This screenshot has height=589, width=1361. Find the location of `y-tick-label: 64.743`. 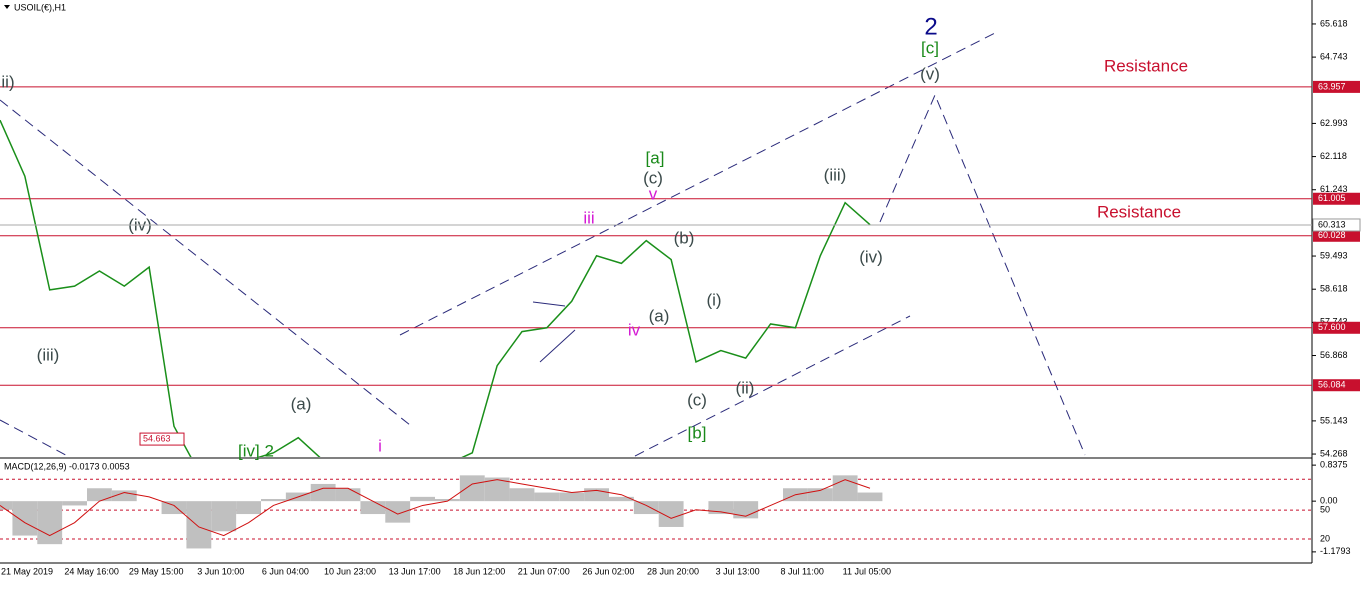

y-tick-label: 64.743 is located at coordinates (1334, 56).